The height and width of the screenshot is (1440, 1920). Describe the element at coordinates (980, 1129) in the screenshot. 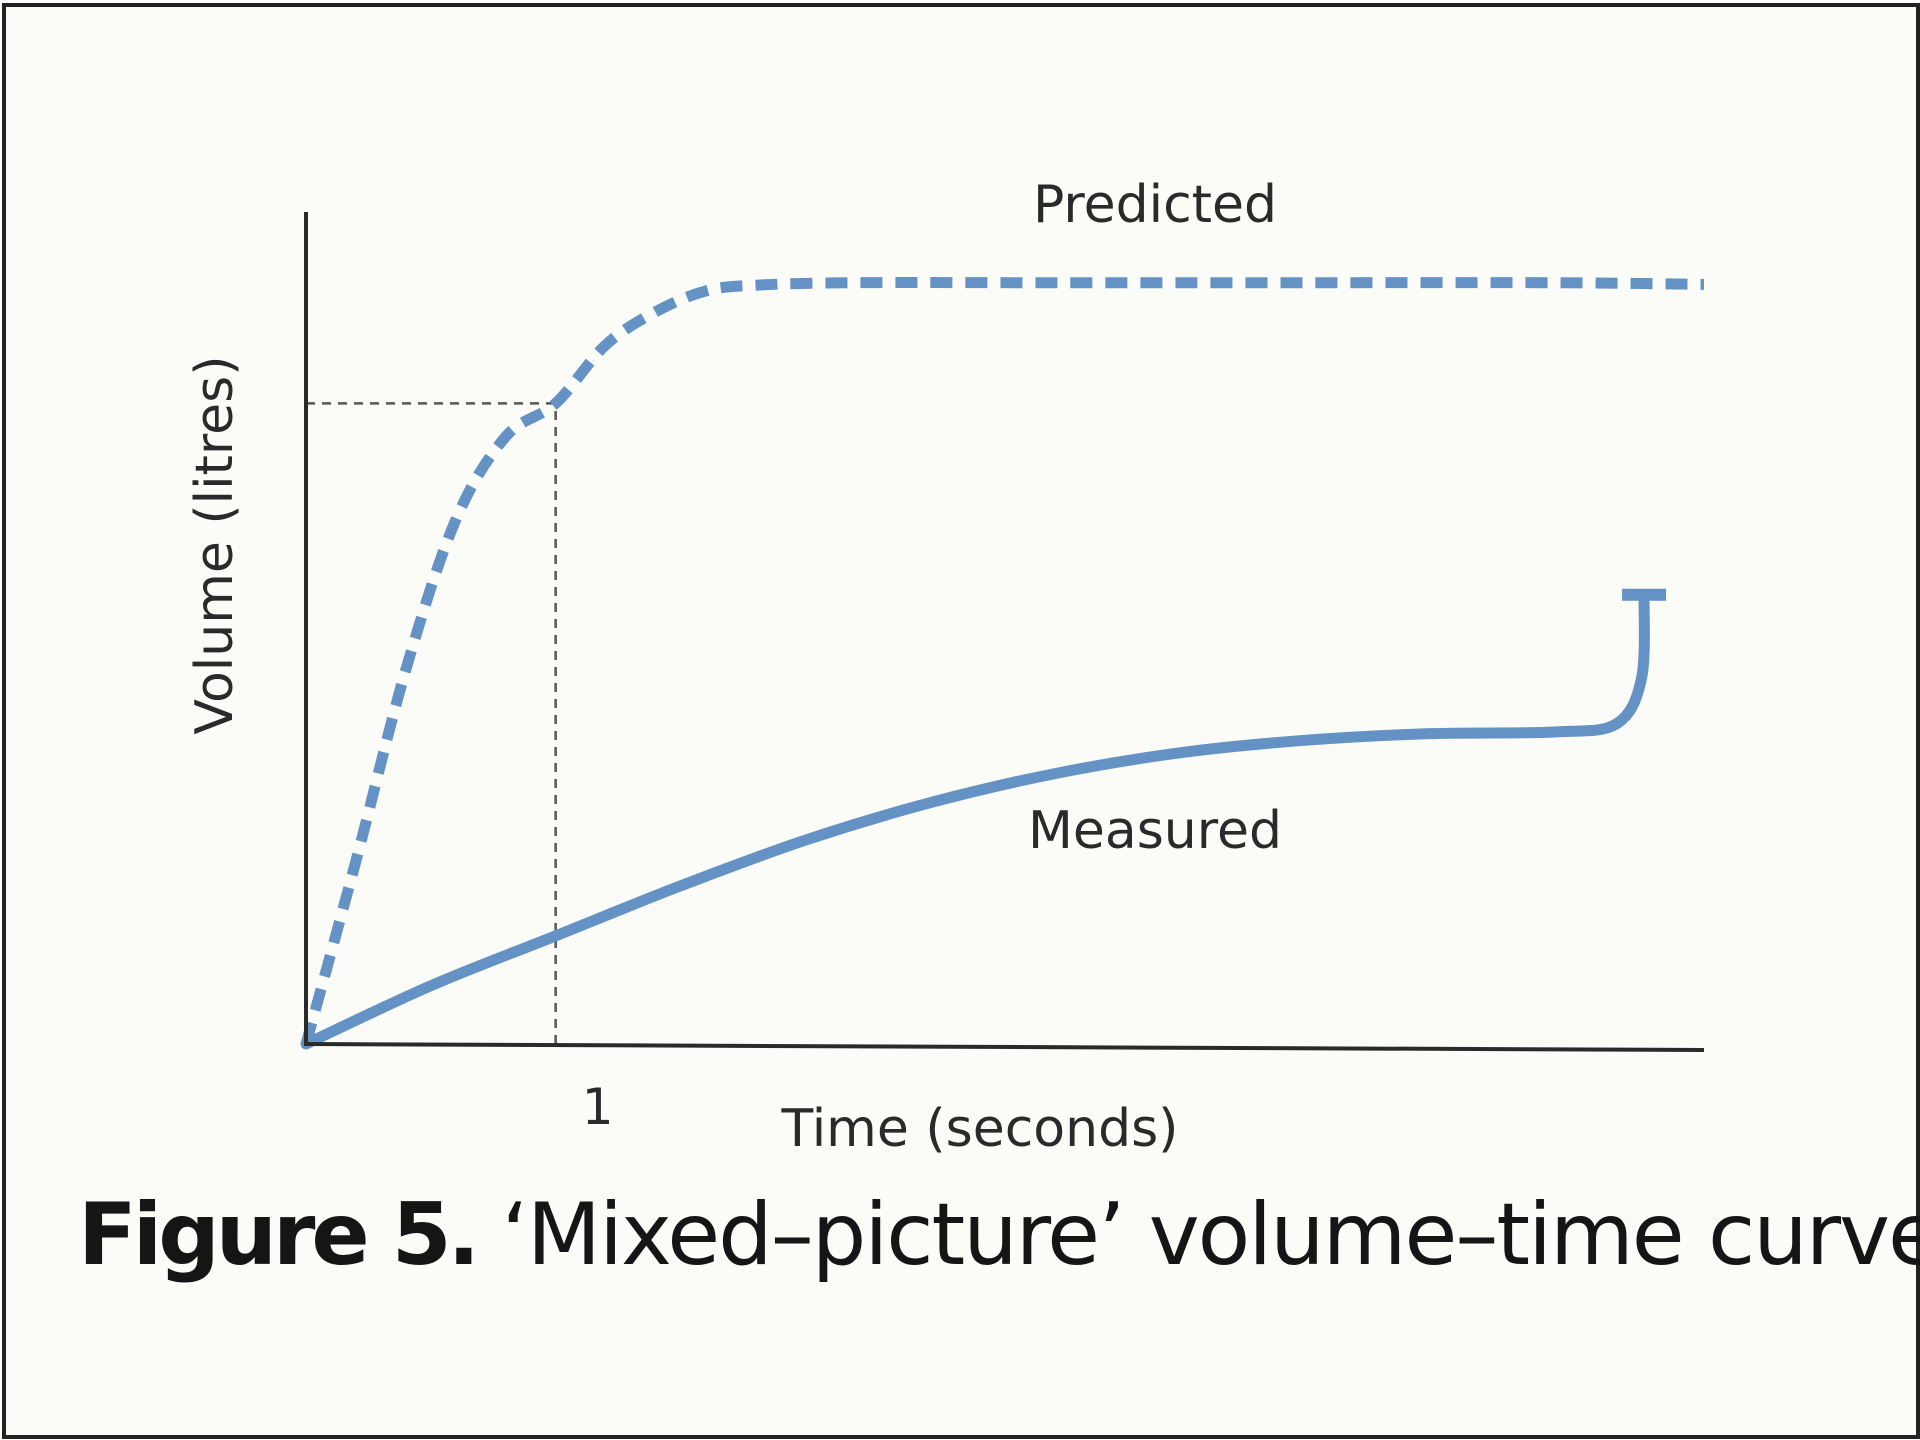

I see `x-axis-label: Time (seconds)` at that location.